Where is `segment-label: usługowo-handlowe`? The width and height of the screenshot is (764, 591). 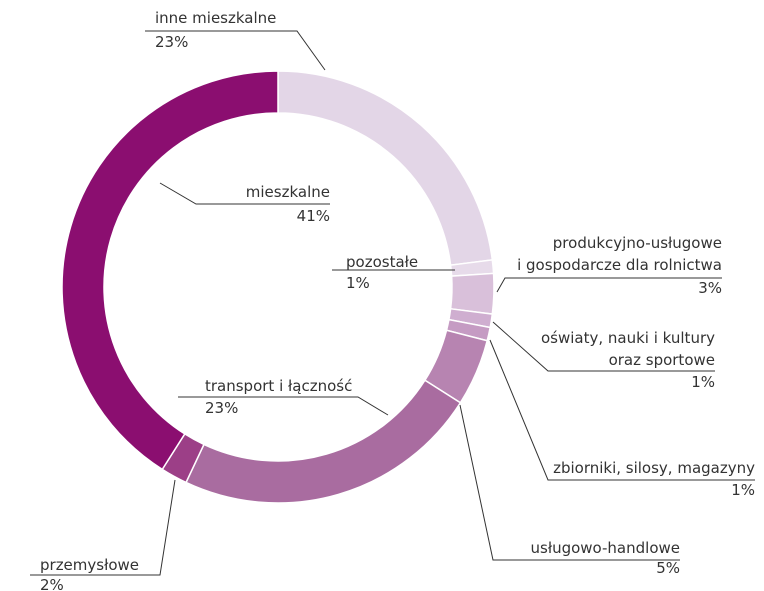 segment-label: usługowo-handlowe is located at coordinates (605, 548).